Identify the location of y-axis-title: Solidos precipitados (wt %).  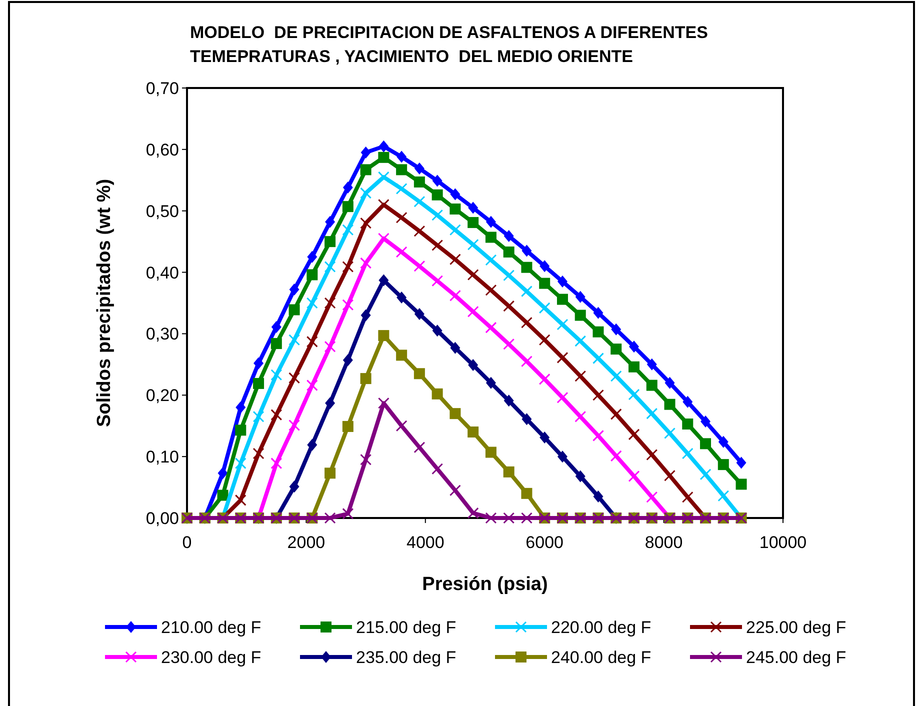
(104, 303).